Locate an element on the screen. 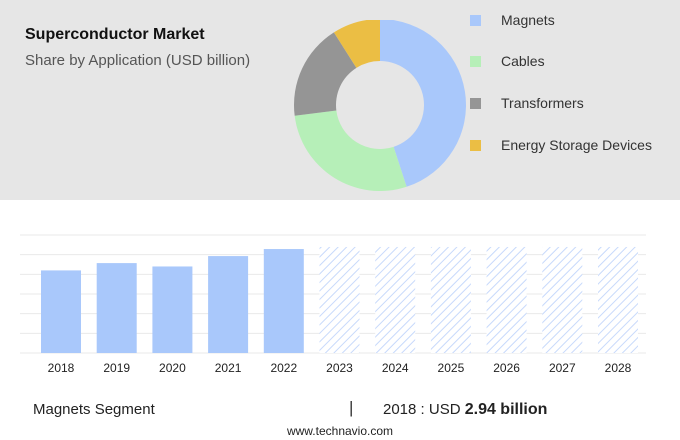 This screenshot has height=440, width=680. legend-swatch-magnets is located at coordinates (475, 20).